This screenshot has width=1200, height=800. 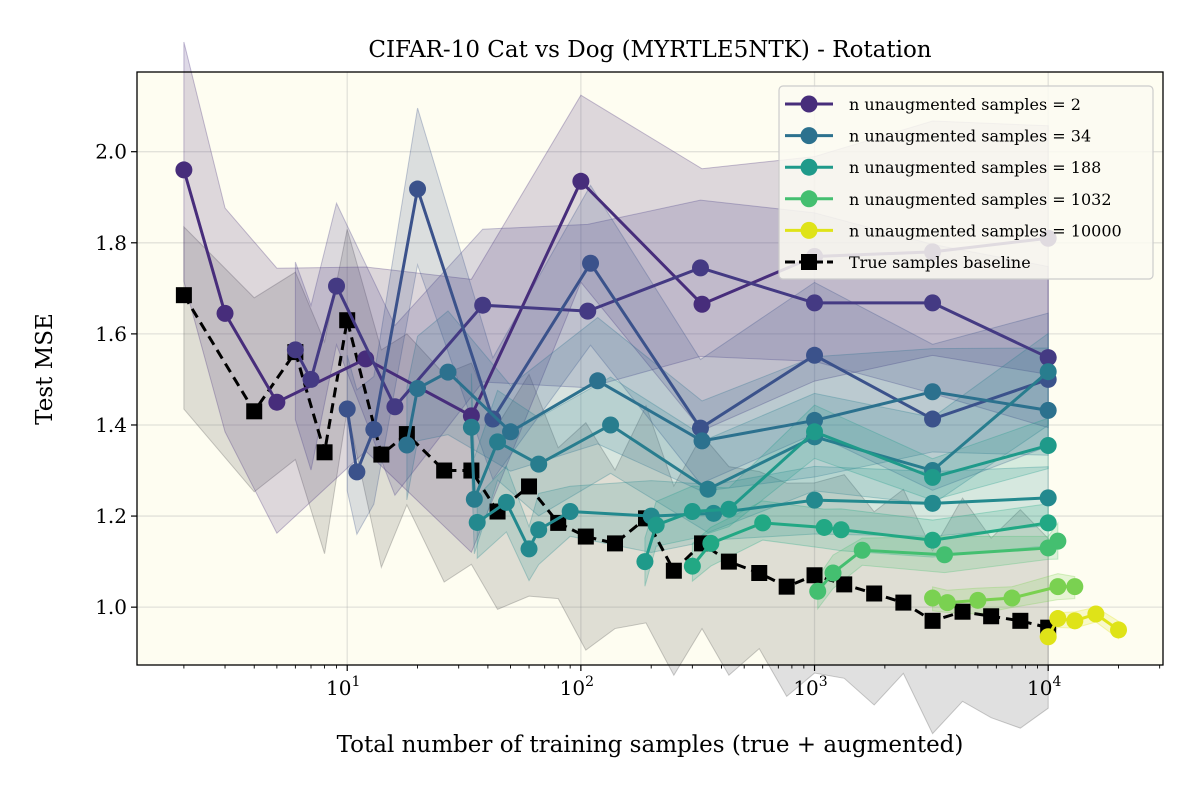 I want to click on tick-base: 10, so click(x=805, y=688).